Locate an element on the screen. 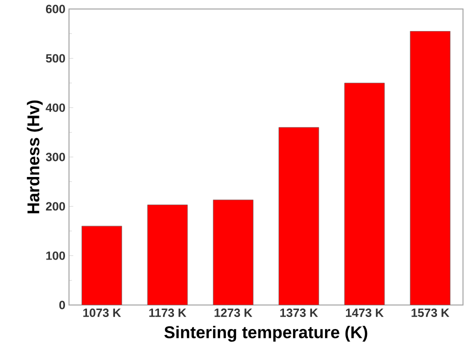 The height and width of the screenshot is (350, 473). x-tick-label: 1173 K is located at coordinates (167, 313).